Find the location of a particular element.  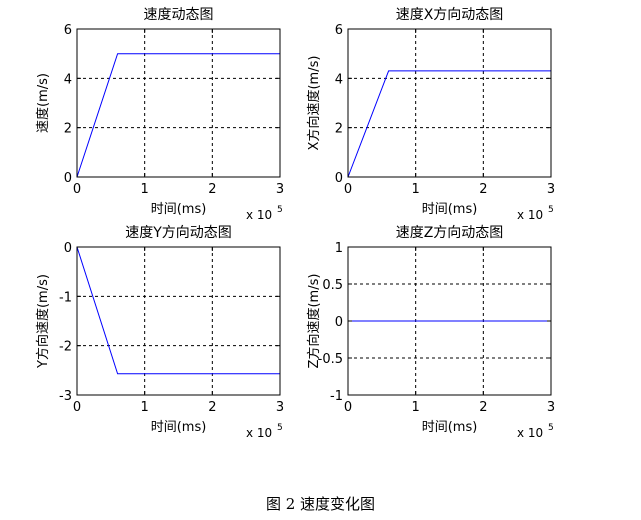

y-tick-label: -2 is located at coordinates (65, 347).